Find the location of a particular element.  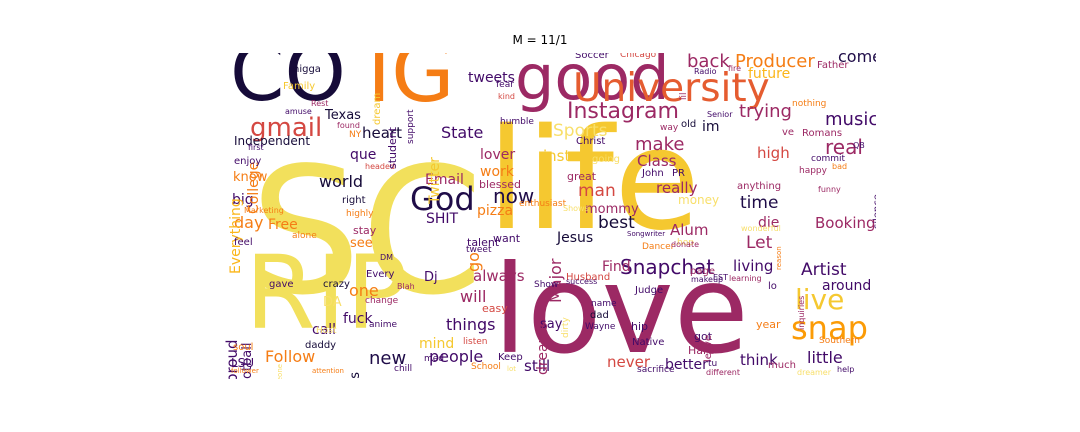

word-state: State is located at coordinates (462, 132).